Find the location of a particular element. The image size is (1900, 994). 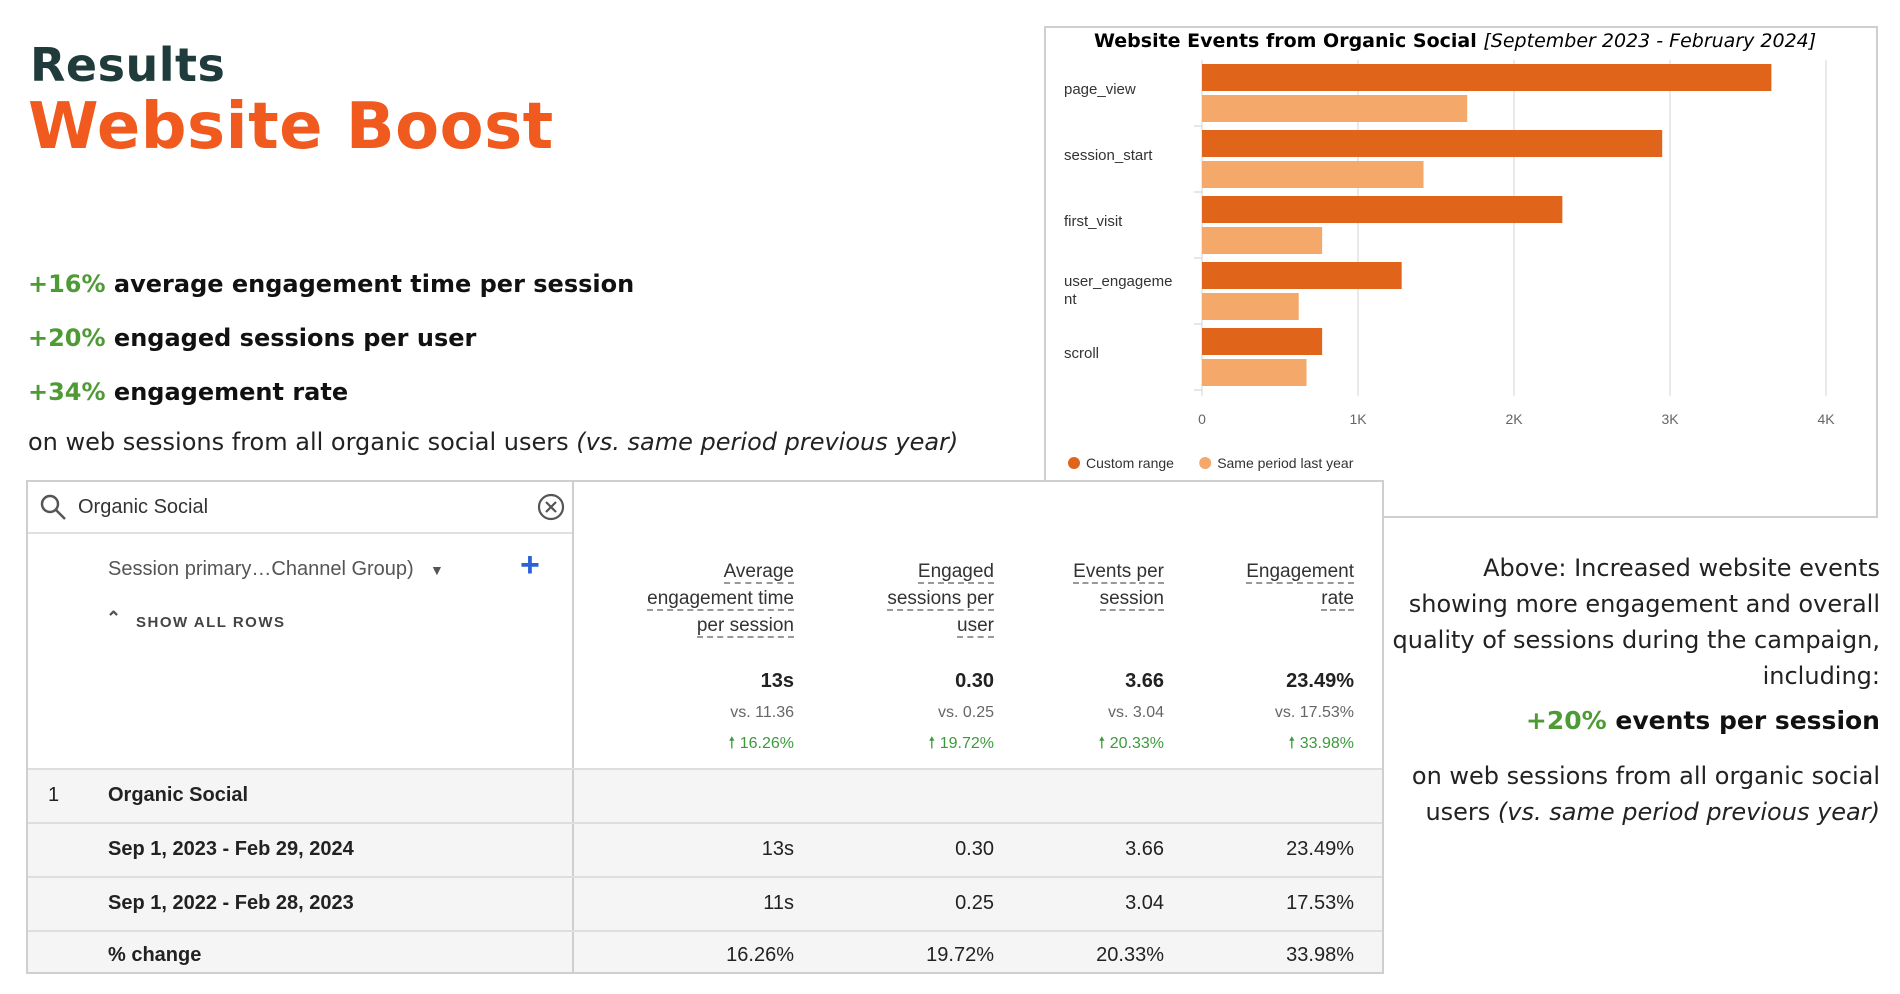

stat-label: events per session is located at coordinates (1747, 720).